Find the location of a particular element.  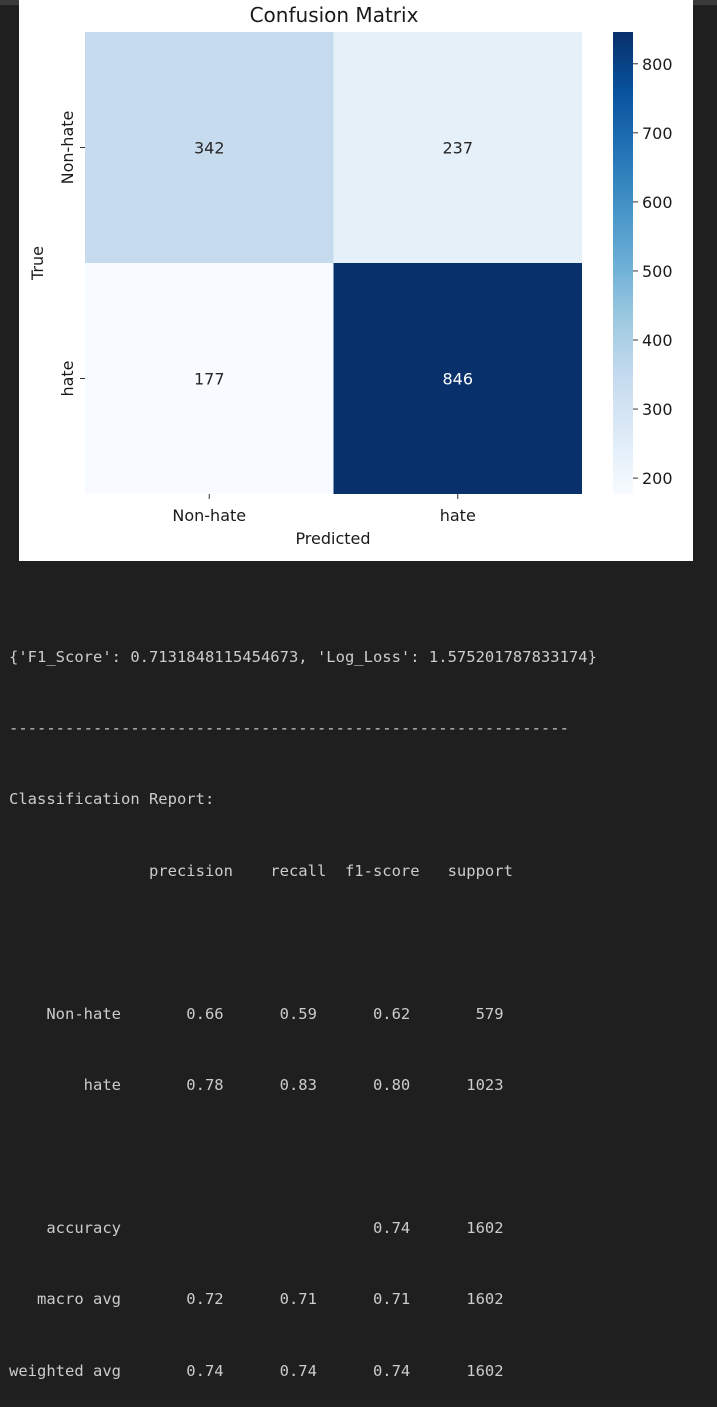

cell-value-label: 846 is located at coordinates (457, 379).